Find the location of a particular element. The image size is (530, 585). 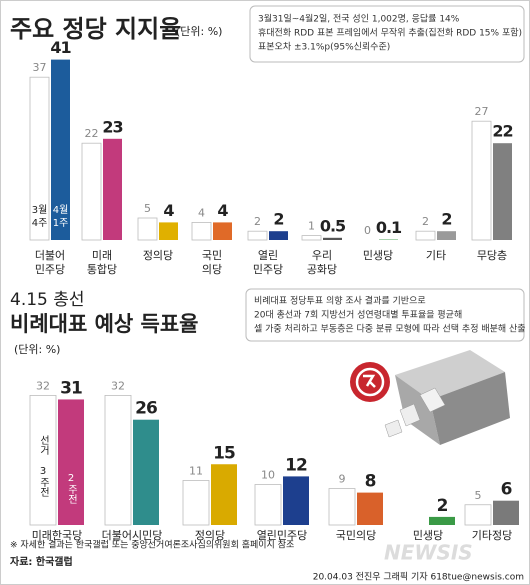

value-label: 15 is located at coordinates (224, 453).